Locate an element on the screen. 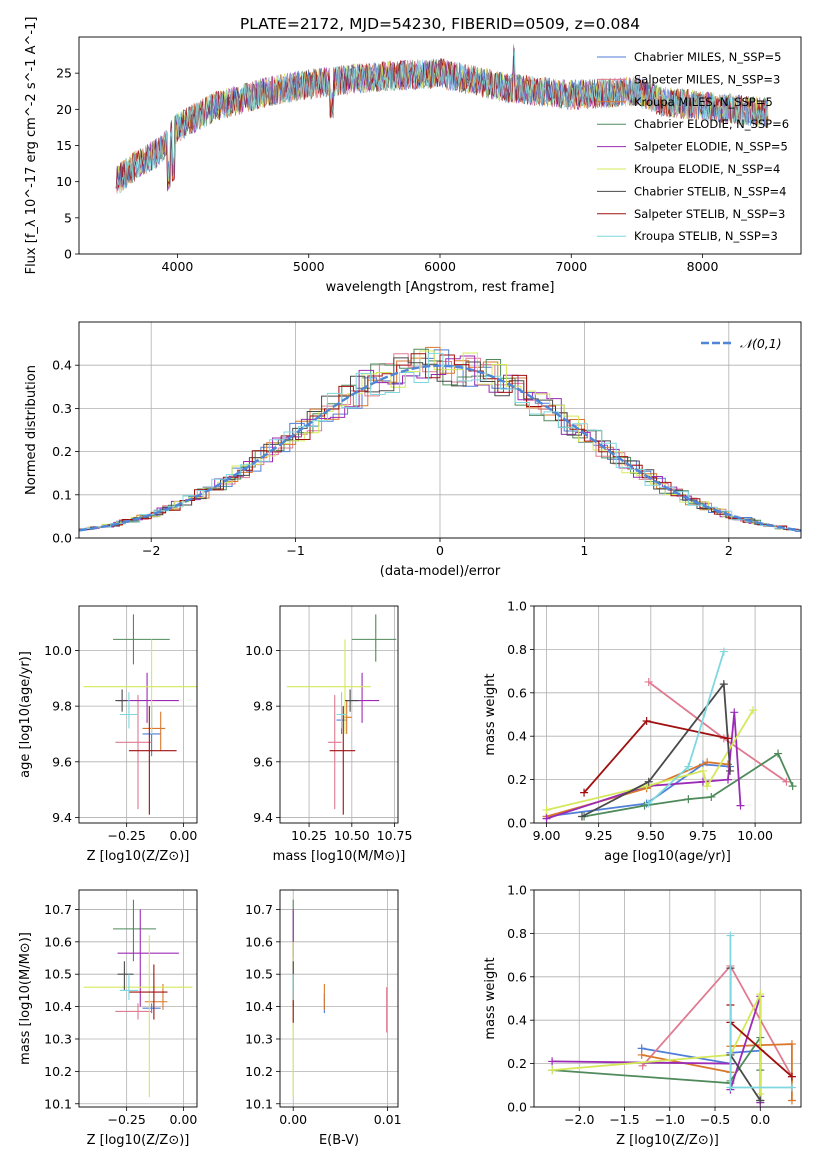  y-axis-label: mass weight is located at coordinates (490, 714).